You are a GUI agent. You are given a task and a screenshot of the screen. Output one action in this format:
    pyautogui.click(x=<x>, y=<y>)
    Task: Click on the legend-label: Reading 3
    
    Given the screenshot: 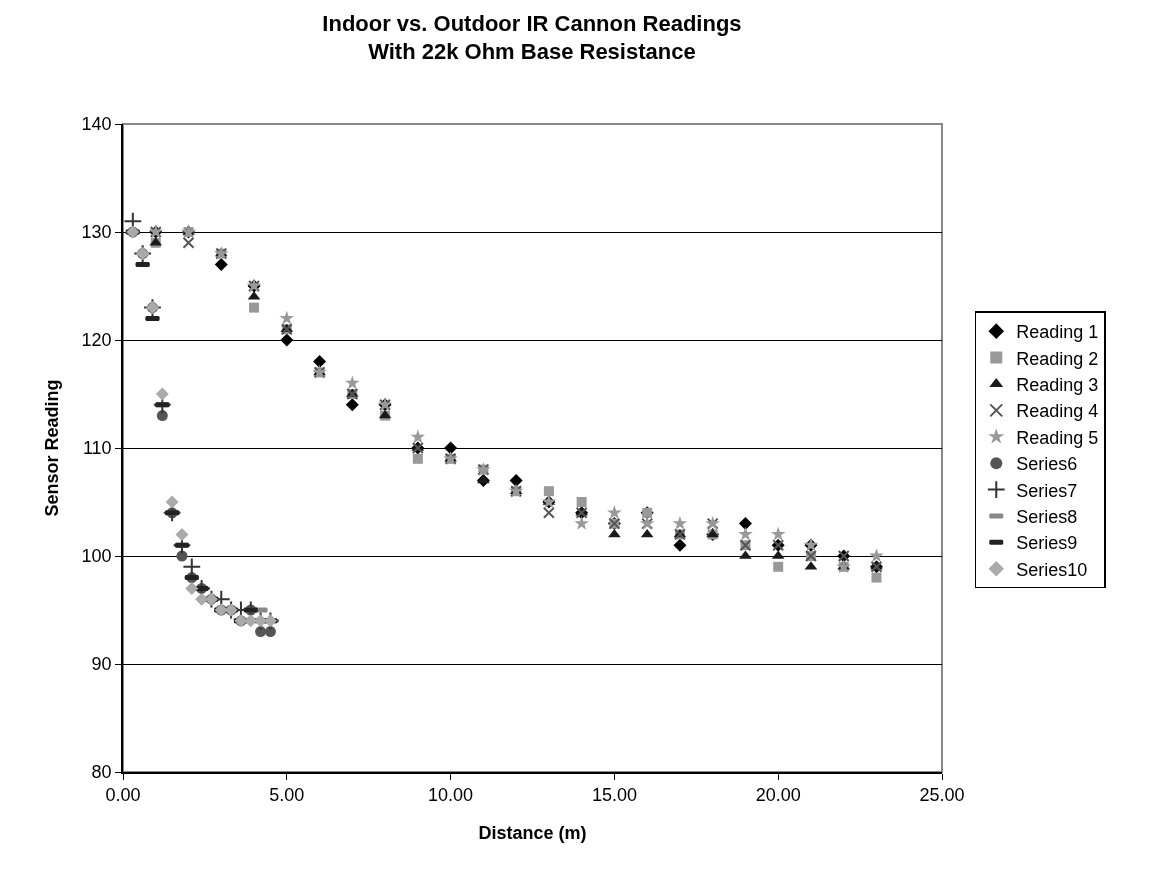 What is the action you would take?
    pyautogui.click(x=1057, y=384)
    